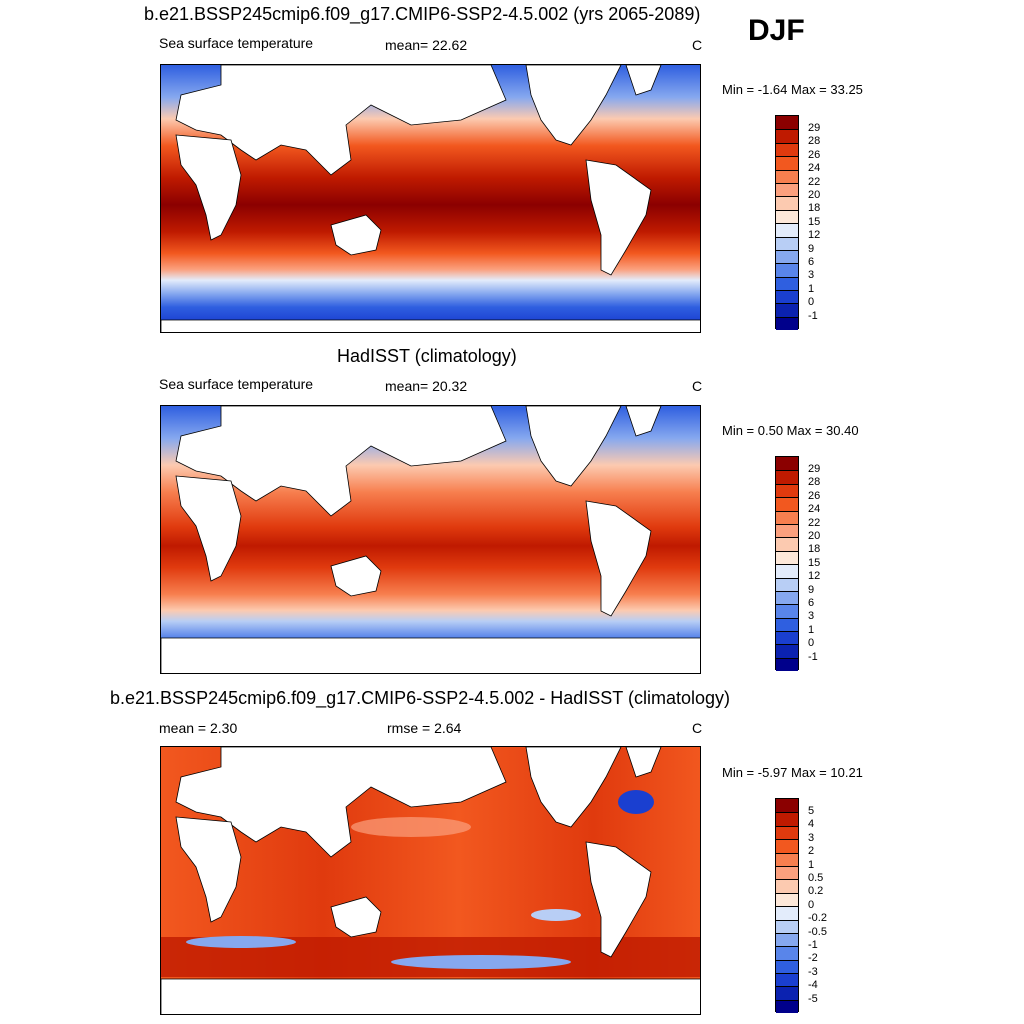 The image size is (1024, 1024). What do you see at coordinates (787, 906) in the screenshot?
I see `panel-3-colorbar` at bounding box center [787, 906].